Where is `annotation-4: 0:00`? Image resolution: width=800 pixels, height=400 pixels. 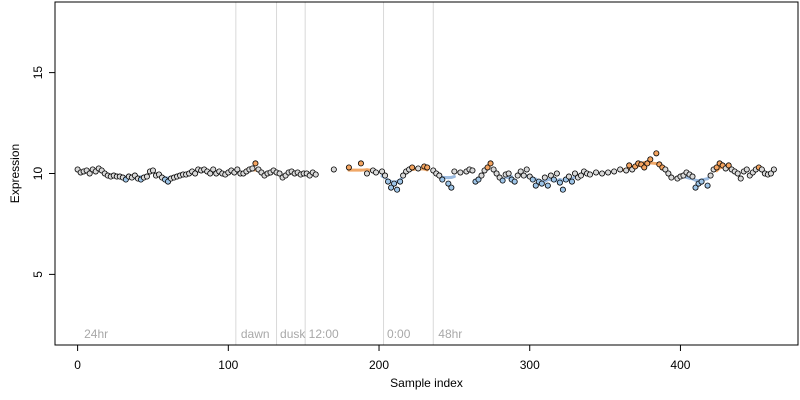 annotation-4: 0:00 is located at coordinates (399, 334).